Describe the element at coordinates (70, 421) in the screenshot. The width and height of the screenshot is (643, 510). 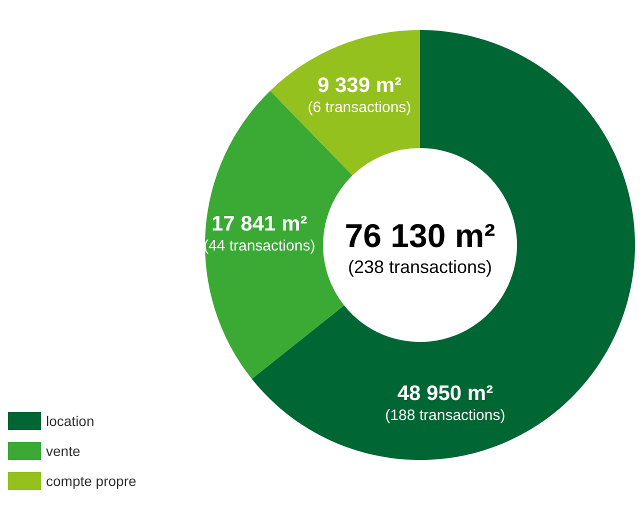
I see `legend-label: location` at that location.